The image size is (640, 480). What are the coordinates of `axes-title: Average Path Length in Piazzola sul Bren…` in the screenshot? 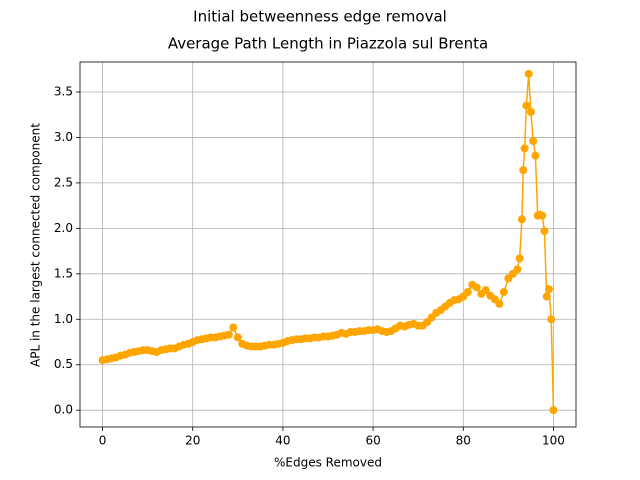 It's located at (328, 44).